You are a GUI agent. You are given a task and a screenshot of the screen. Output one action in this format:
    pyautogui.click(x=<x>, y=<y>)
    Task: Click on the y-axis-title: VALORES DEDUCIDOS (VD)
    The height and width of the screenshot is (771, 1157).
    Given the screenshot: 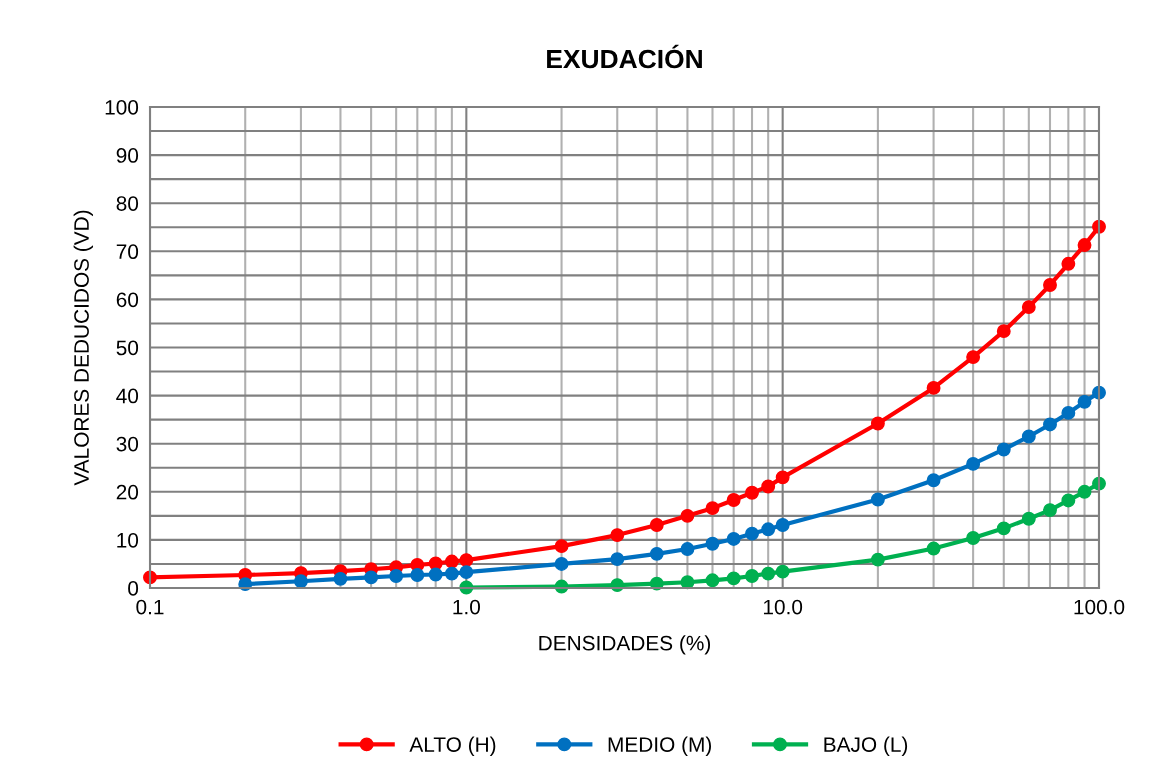 What is the action you would take?
    pyautogui.click(x=83, y=348)
    